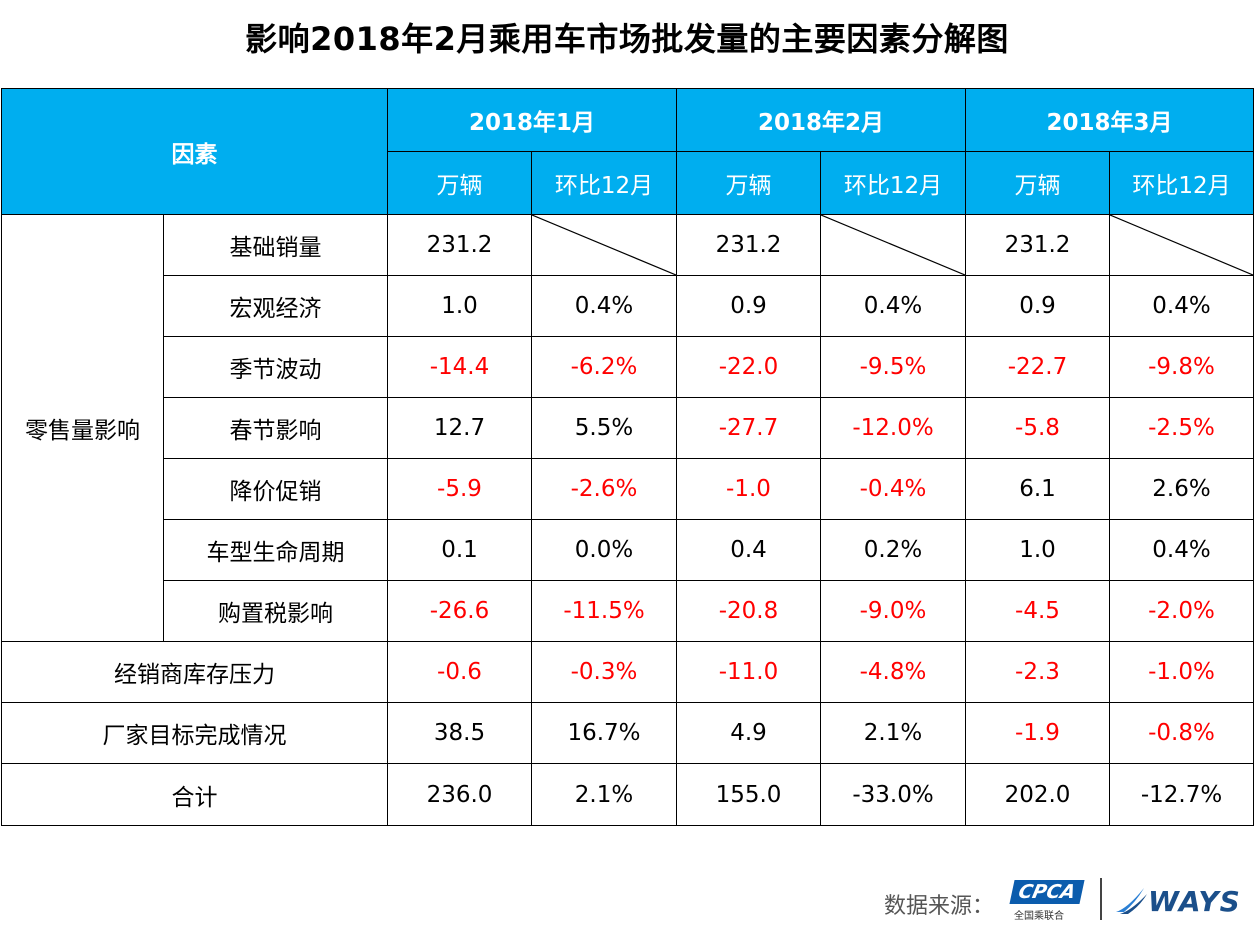 Image resolution: width=1254 pixels, height=932 pixels. What do you see at coordinates (748, 733) in the screenshot?
I see `volume-cell: 4.9` at bounding box center [748, 733].